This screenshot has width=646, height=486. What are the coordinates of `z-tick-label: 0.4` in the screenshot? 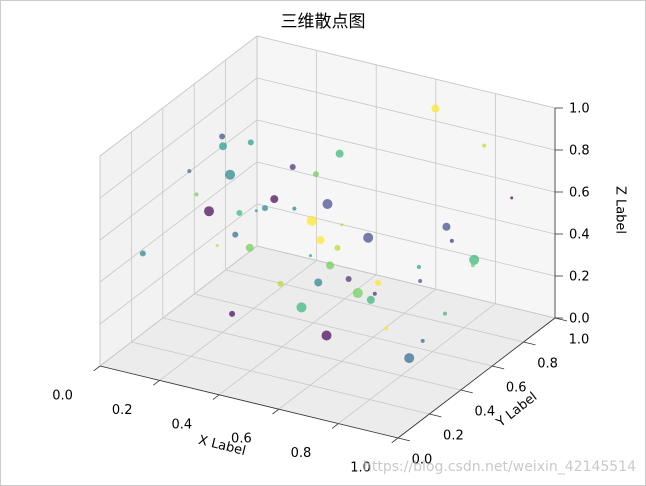 It's located at (579, 235).